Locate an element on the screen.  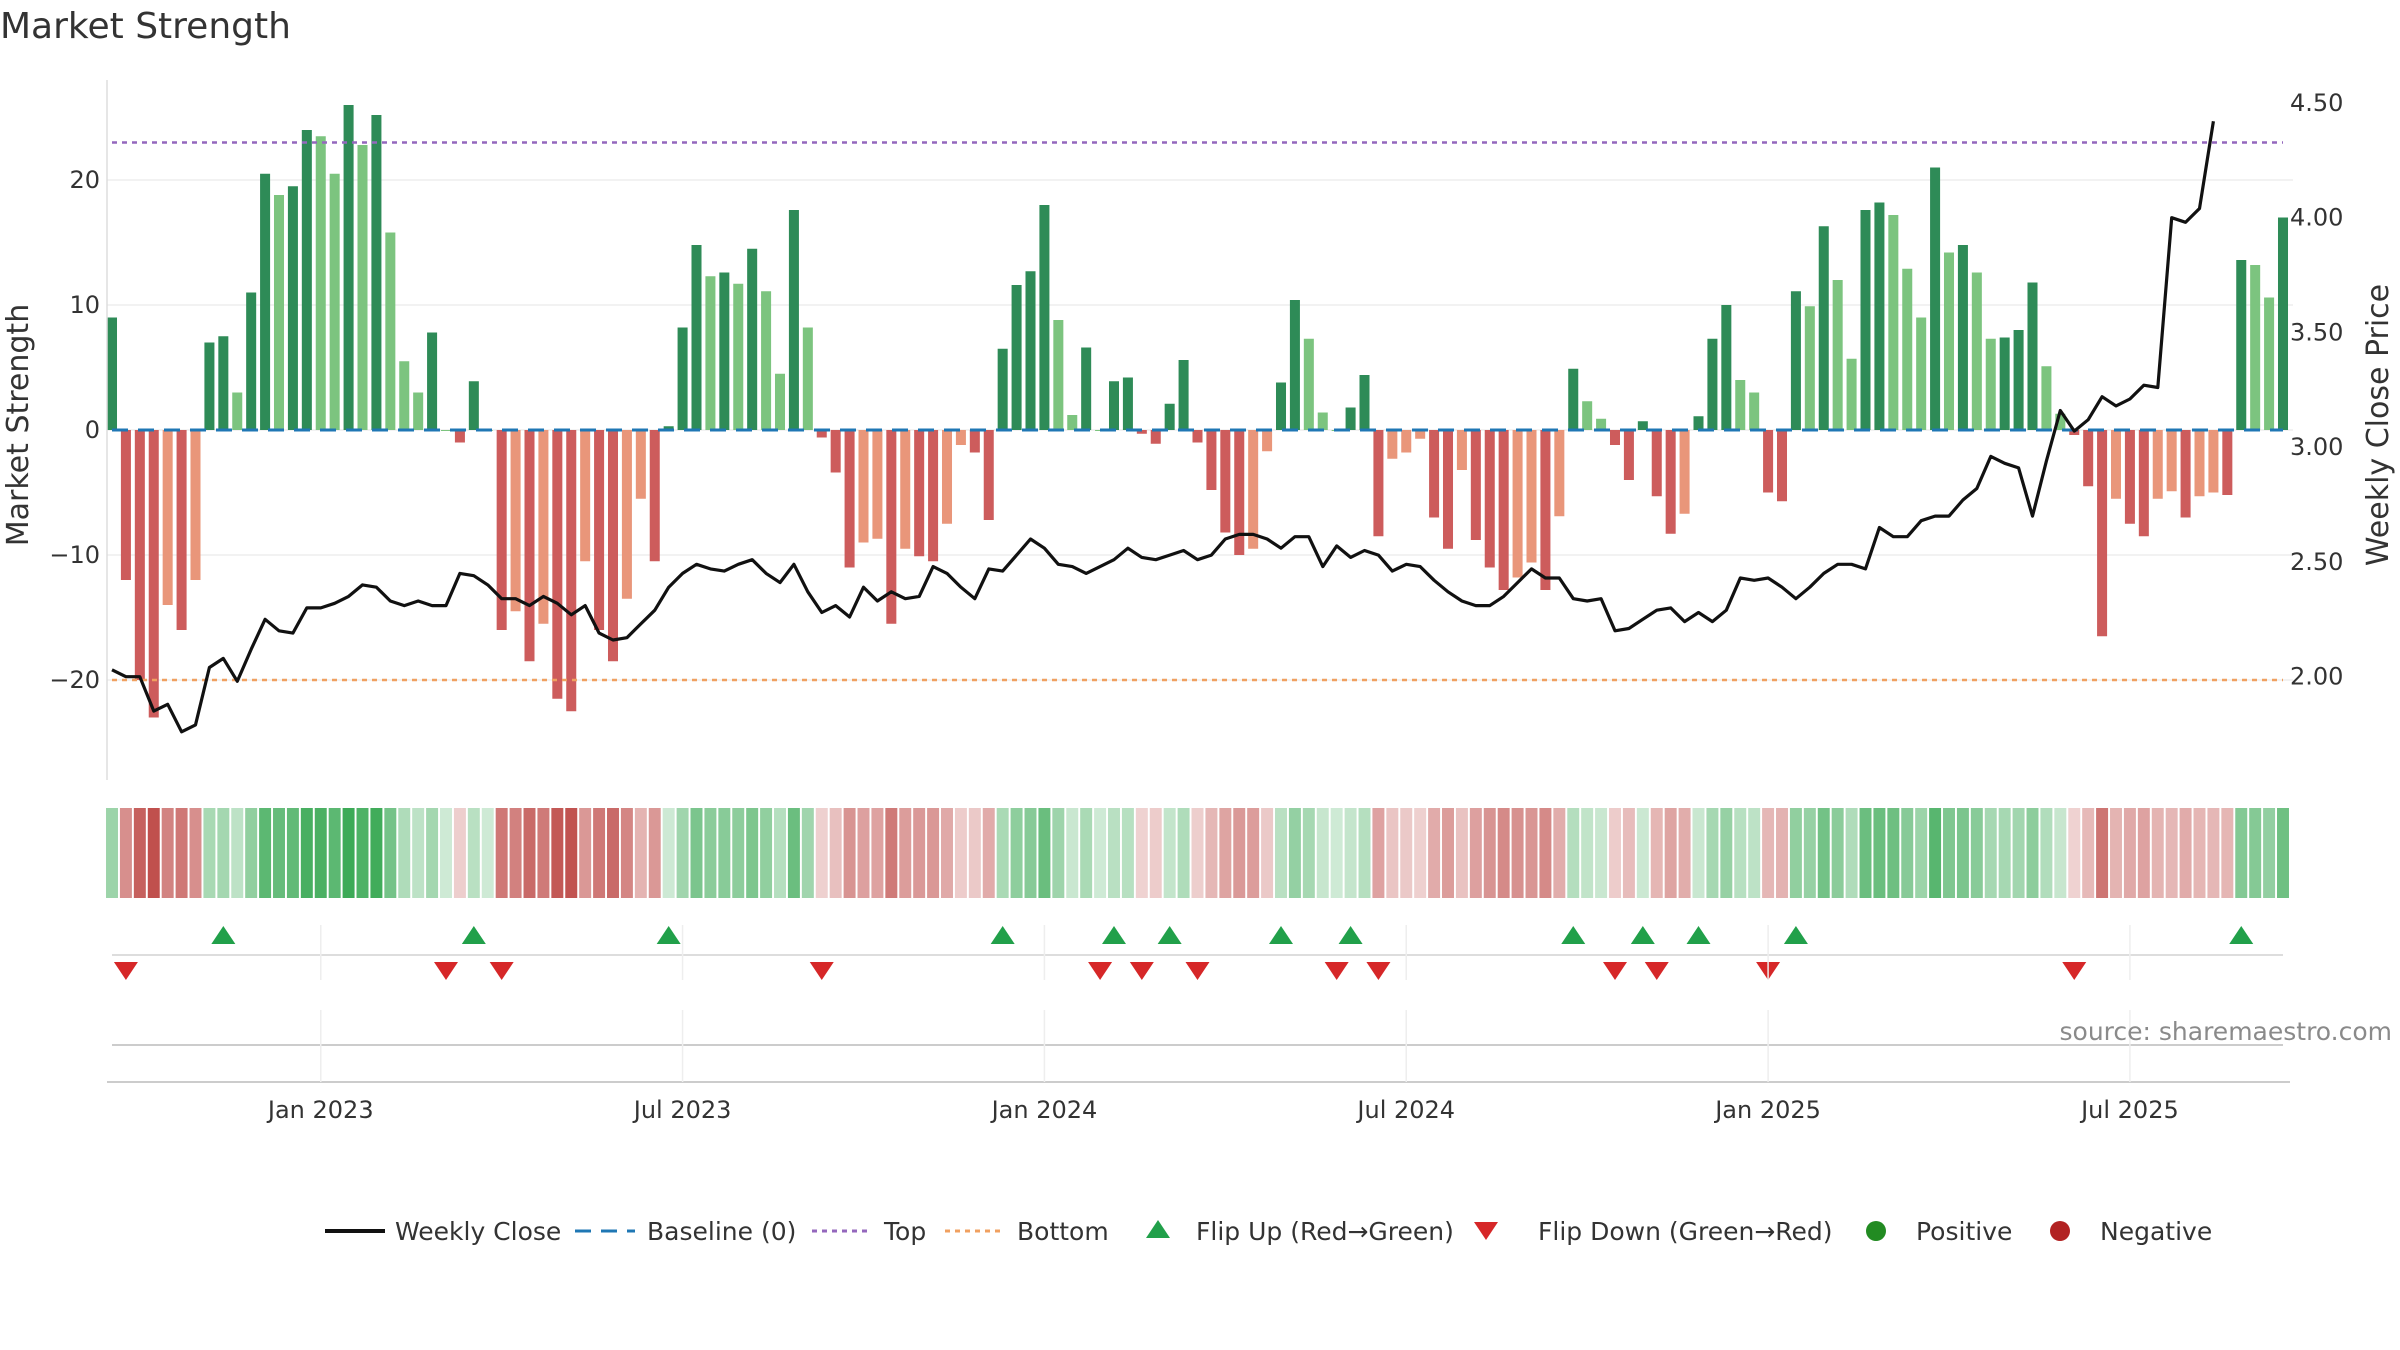
legend-weekly-close: Weekly Close is located at coordinates (478, 1231).